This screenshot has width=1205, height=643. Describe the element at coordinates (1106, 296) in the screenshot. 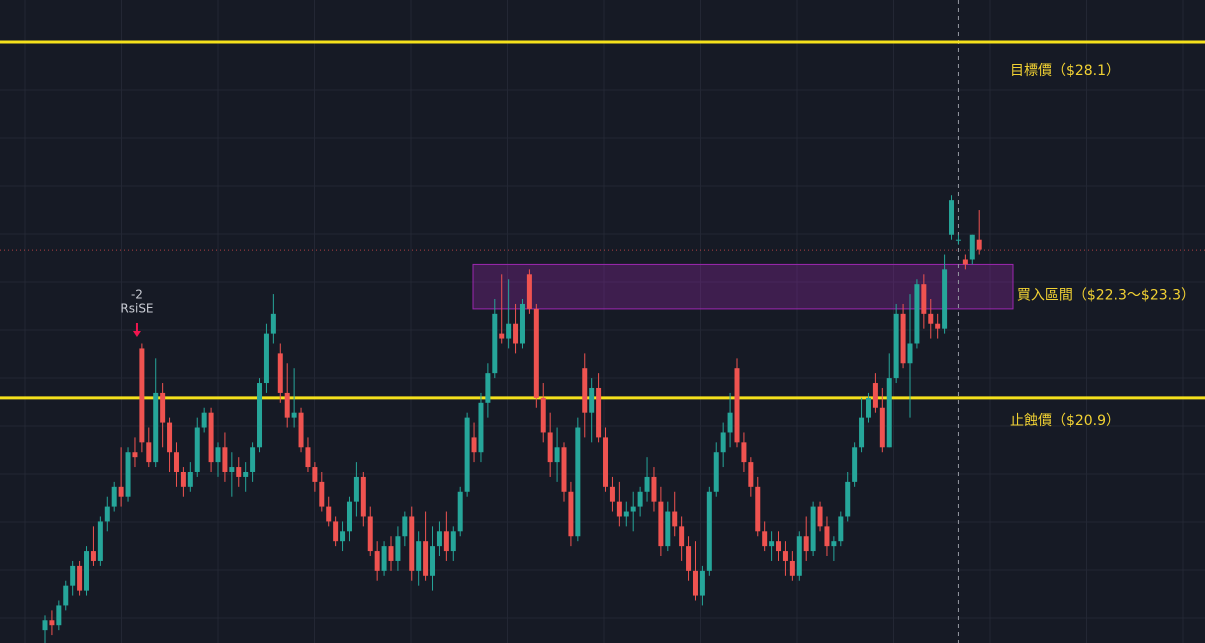

I see `zone-label: 買入區間（$22.3～$23.3）` at that location.